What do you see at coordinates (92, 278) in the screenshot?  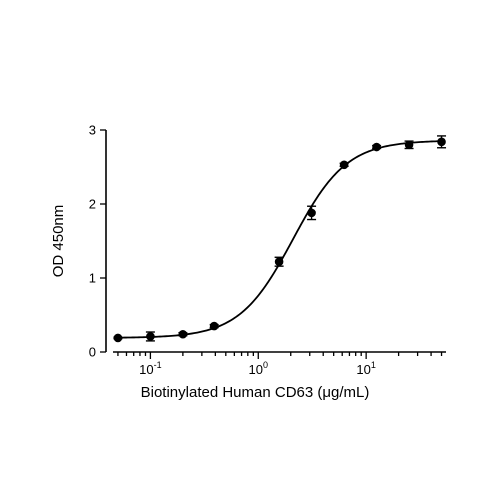 I see `y-tick-label-1: 1` at bounding box center [92, 278].